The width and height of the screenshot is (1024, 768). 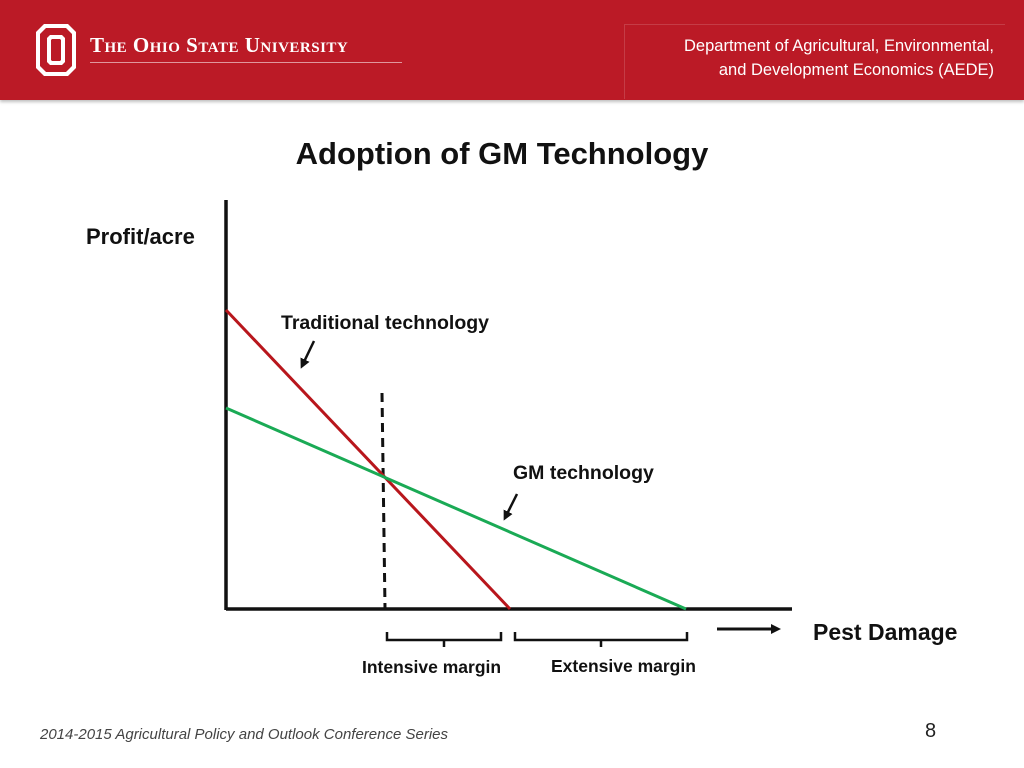 I want to click on university-rule, so click(x=246, y=62).